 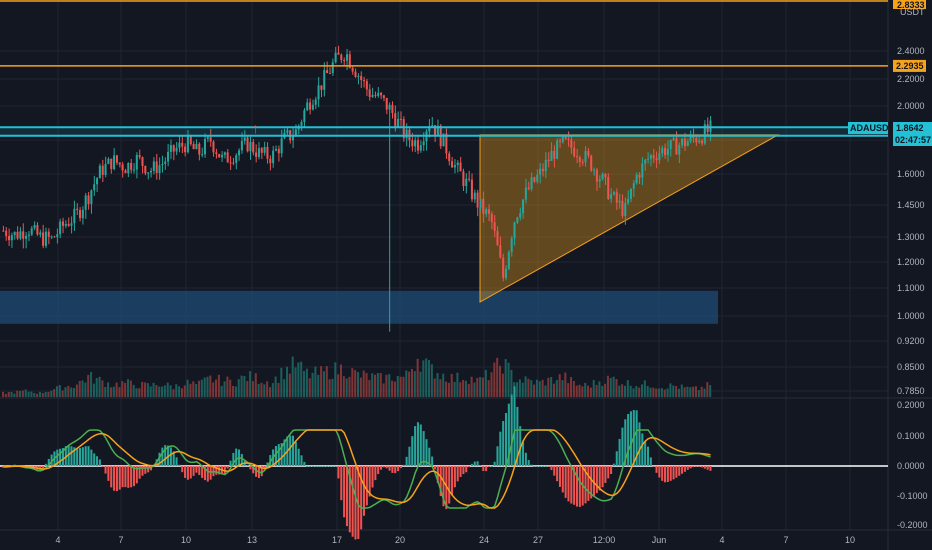 I want to click on time-tick-label: 7, so click(x=120, y=540).